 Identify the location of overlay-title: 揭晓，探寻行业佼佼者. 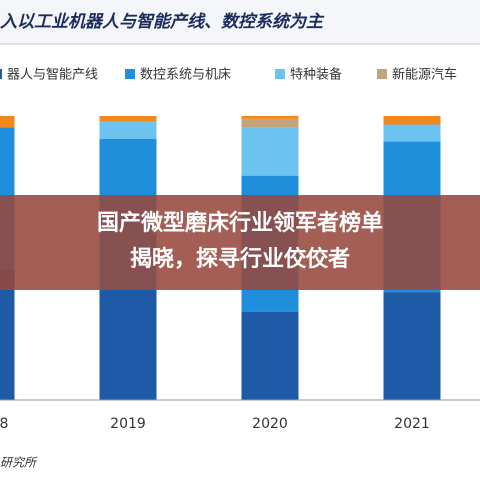
(240, 259).